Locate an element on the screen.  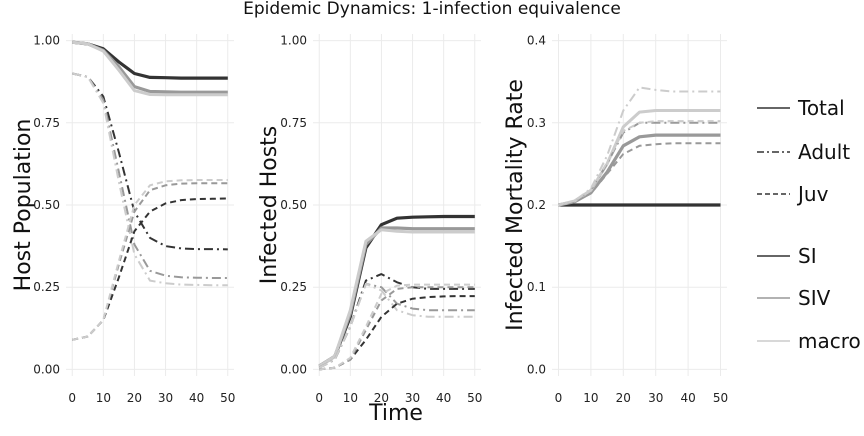
x-axis-label: Time is located at coordinates (395, 413).